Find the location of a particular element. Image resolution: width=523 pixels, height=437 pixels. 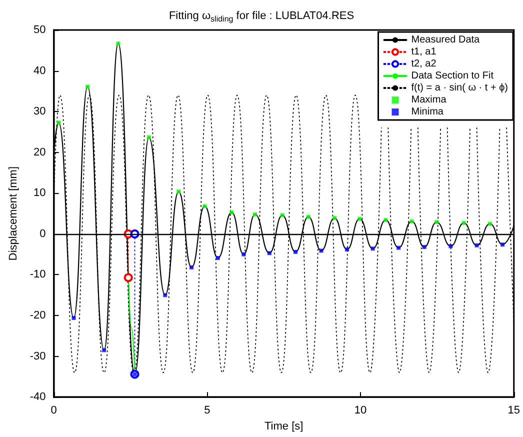

y-tick-label: -10 is located at coordinates (38, 274).